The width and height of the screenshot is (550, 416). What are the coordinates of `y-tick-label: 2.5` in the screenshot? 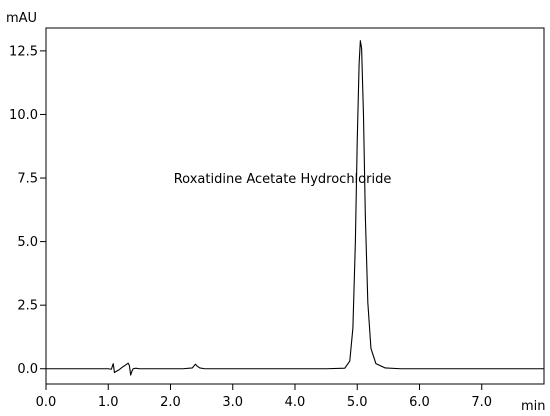 It's located at (27, 306).